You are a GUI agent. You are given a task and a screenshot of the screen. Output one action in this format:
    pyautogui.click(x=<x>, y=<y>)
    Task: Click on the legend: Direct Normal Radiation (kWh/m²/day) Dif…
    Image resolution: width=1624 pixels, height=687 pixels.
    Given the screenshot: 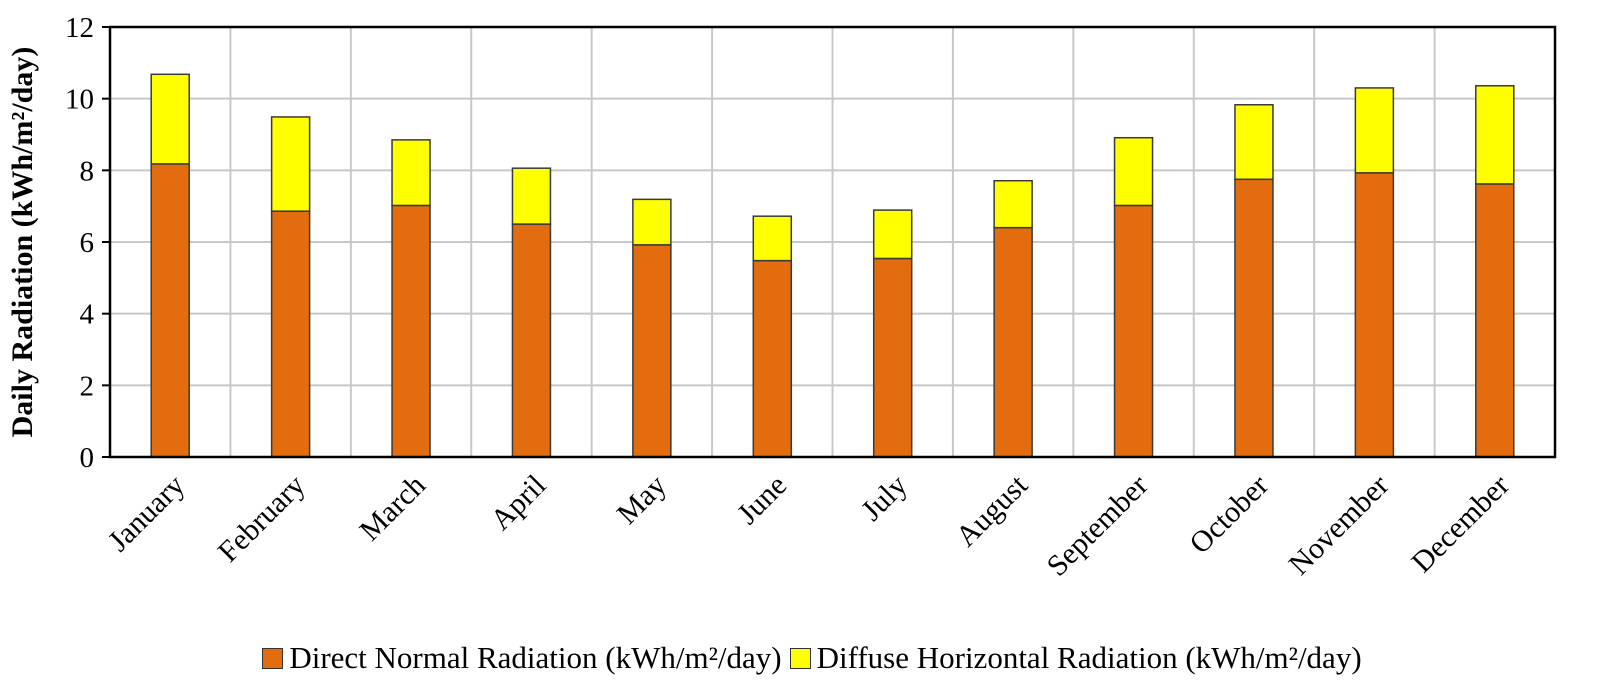 What is the action you would take?
    pyautogui.click(x=812, y=658)
    